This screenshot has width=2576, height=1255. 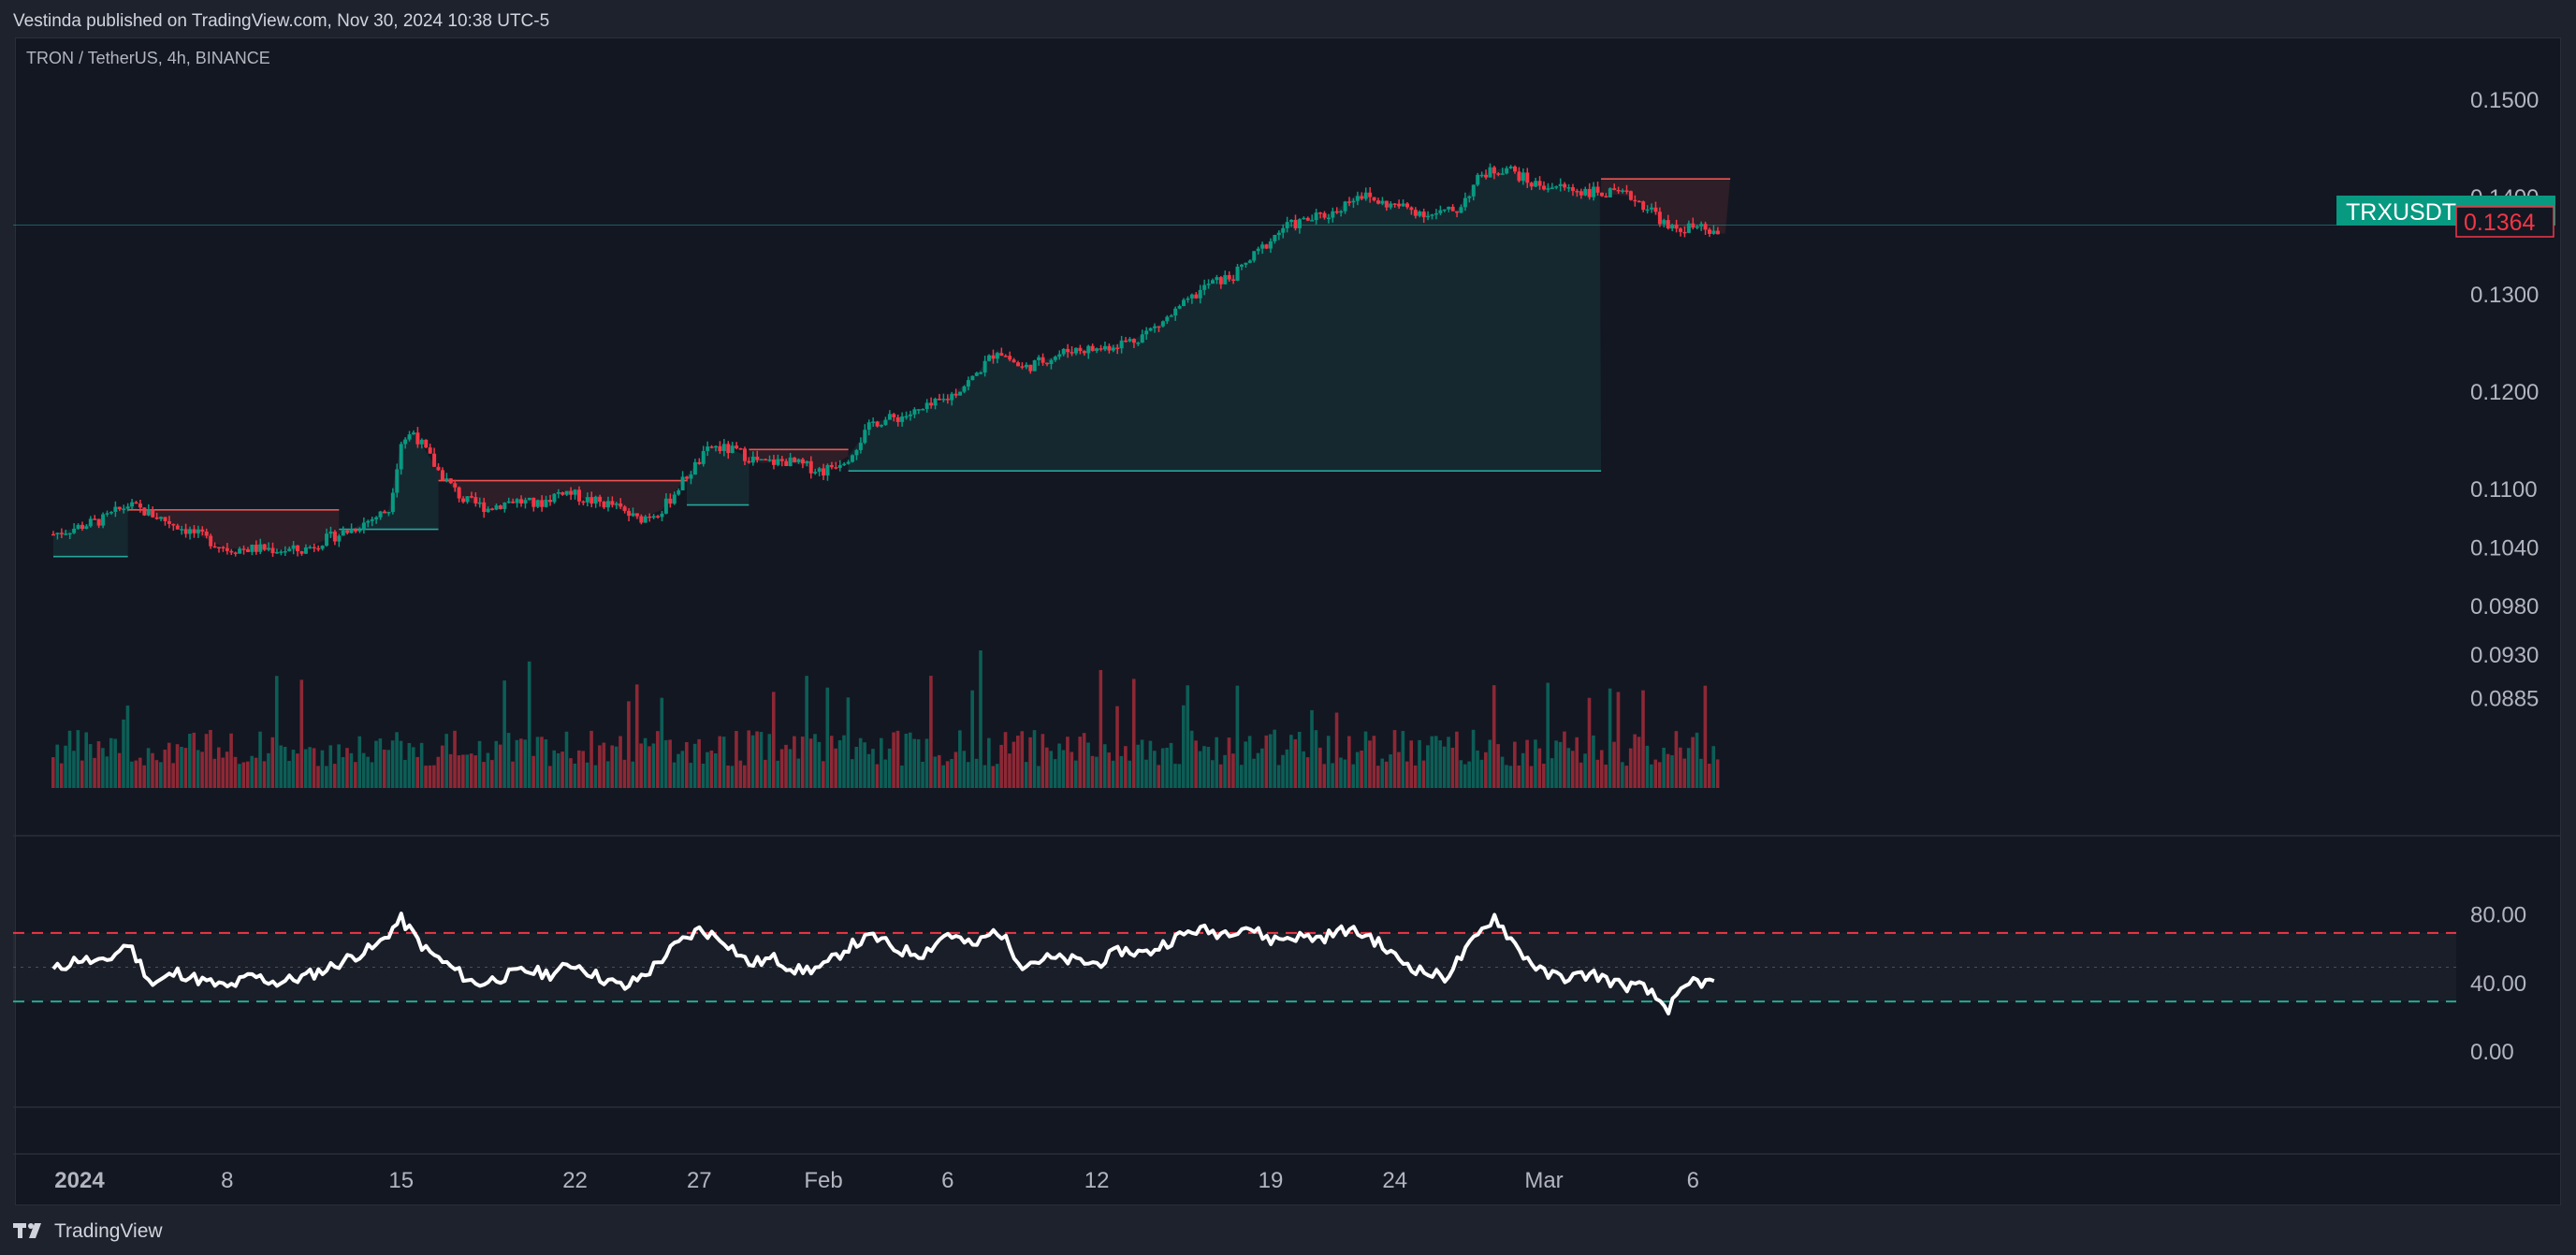 I want to click on supertrend-fill, so click(x=718, y=475).